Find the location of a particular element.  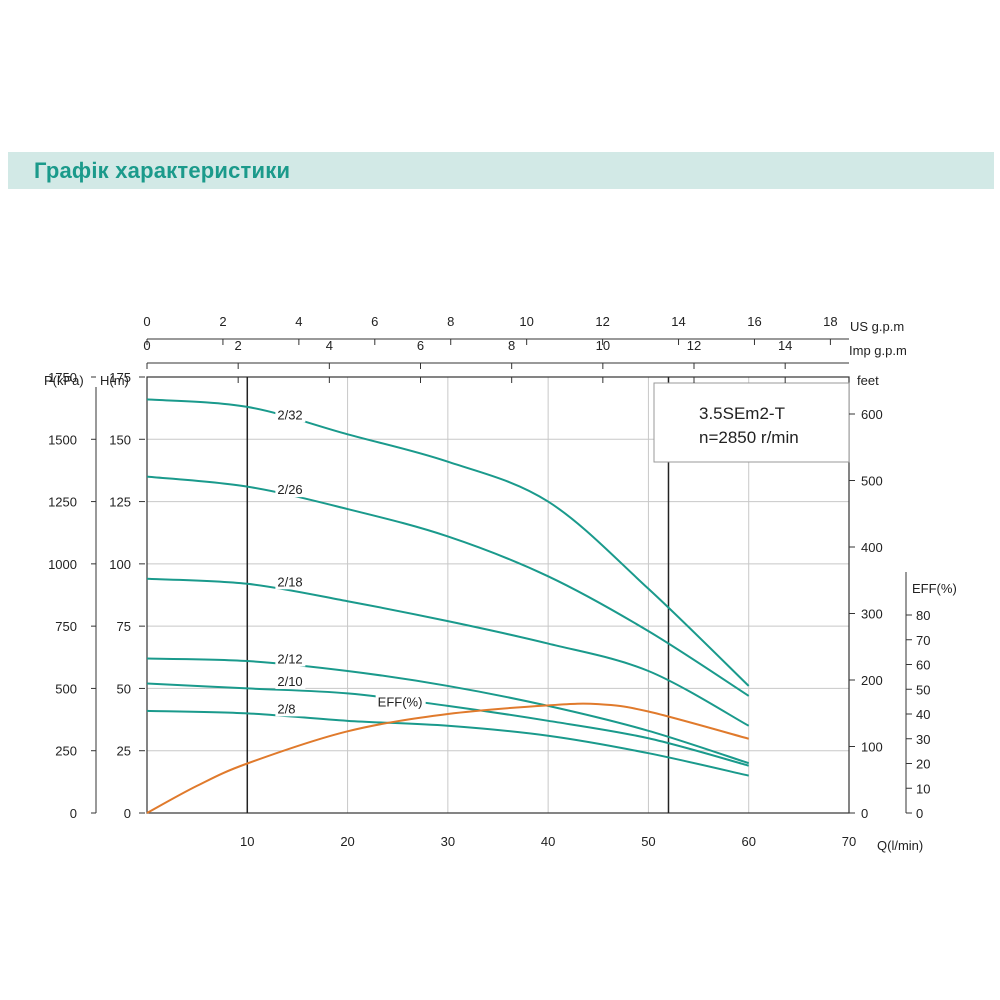

eff-tick-label: 70 is located at coordinates (923, 640).